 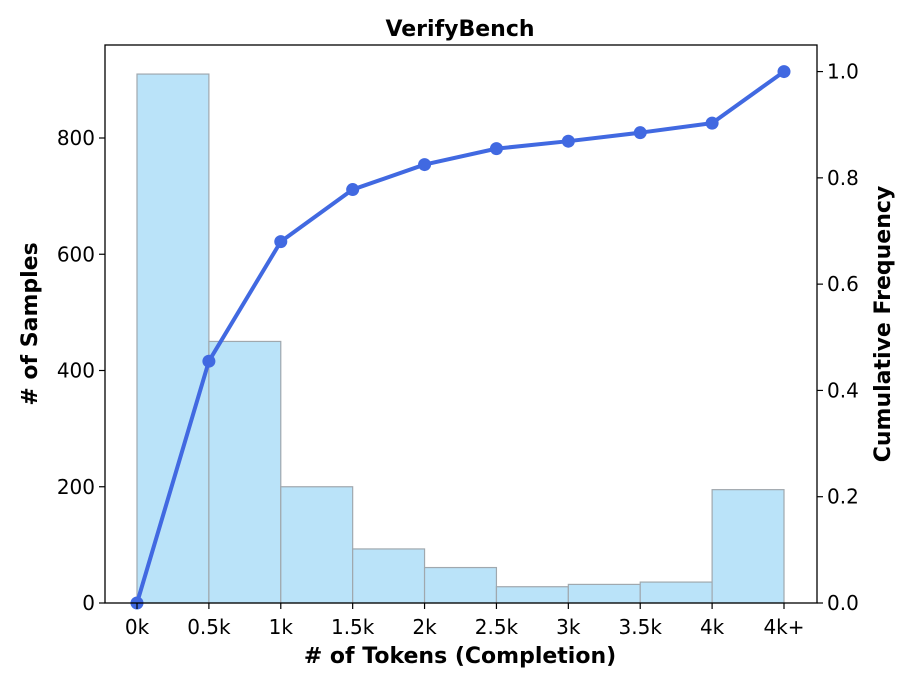 What do you see at coordinates (843, 178) in the screenshot?
I see `y2-tick-label-4: 0.8` at bounding box center [843, 178].